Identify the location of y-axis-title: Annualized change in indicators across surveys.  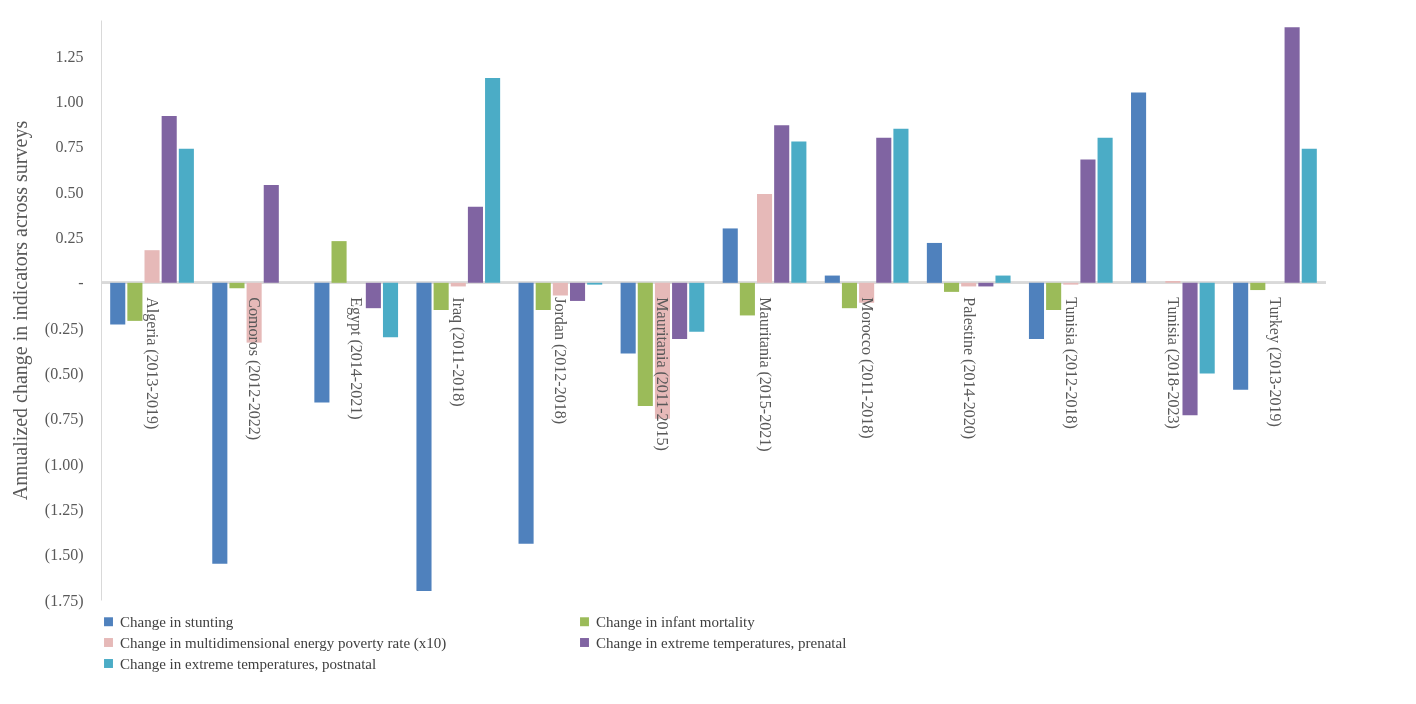
(20, 310).